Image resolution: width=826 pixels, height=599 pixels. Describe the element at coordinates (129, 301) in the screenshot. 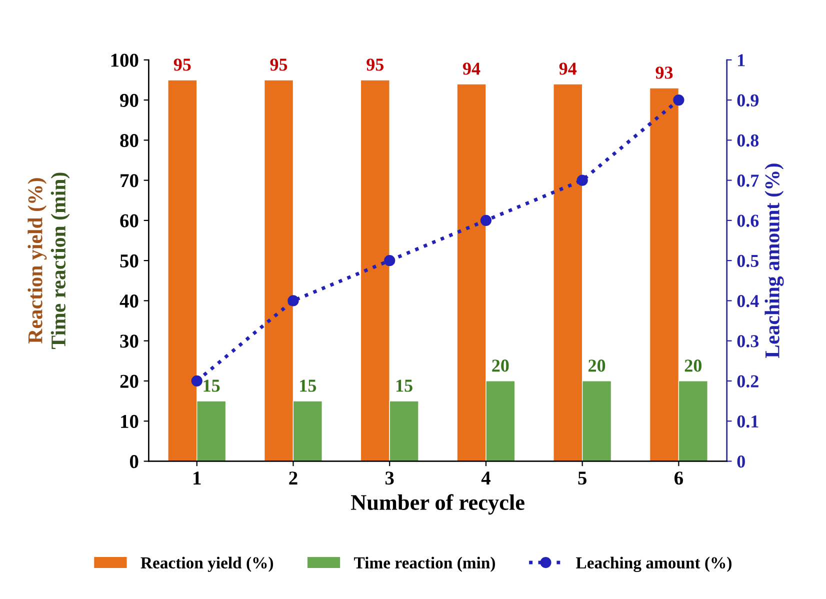

I see `y-tick-label: 40` at that location.